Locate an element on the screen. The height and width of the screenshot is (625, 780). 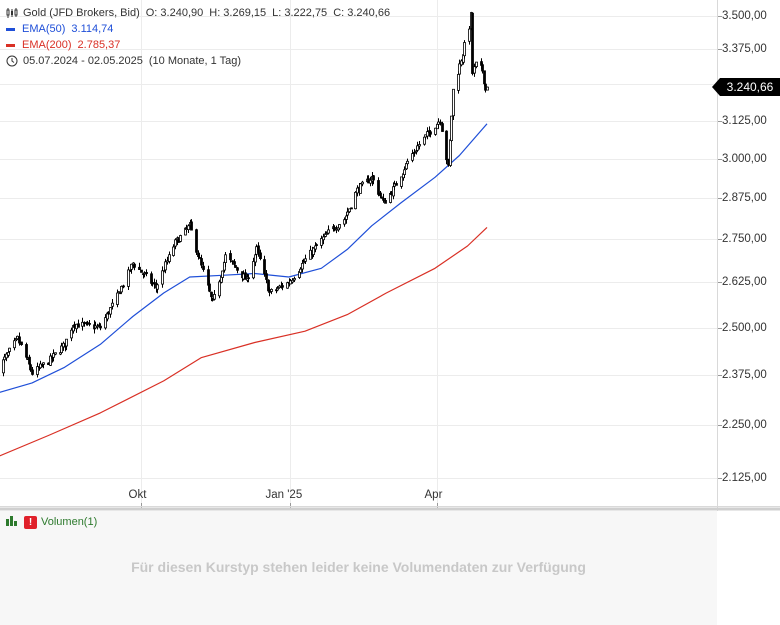
instrument-name: Gold (JFD Brokers, Bid) is located at coordinates (81, 13).